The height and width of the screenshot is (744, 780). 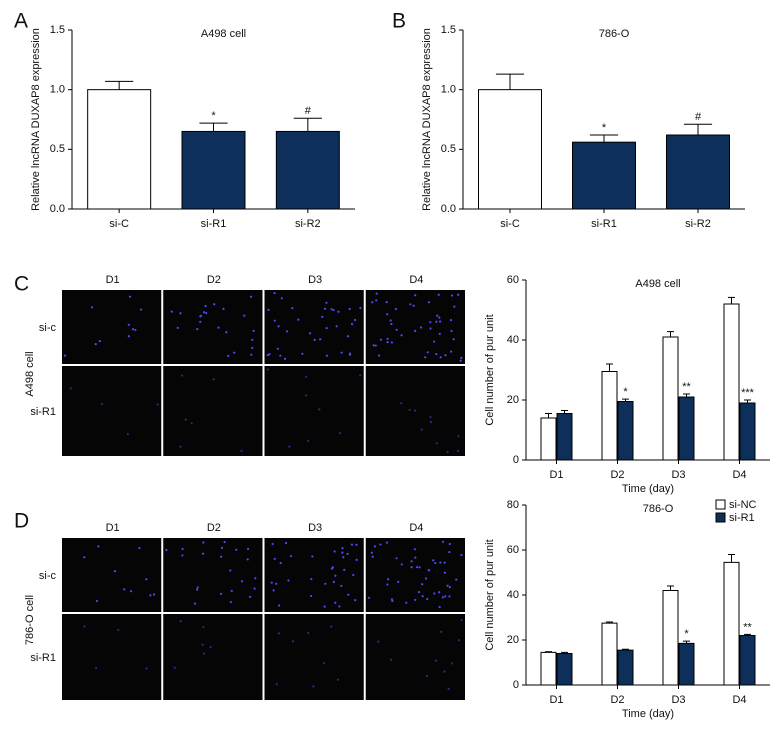 I want to click on row-label: si-R1, so click(x=43, y=658).